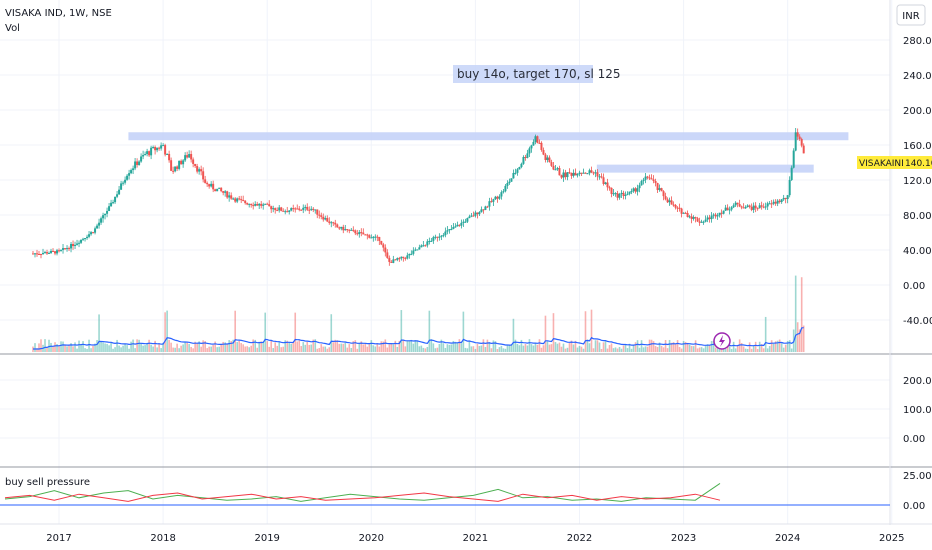 Image resolution: width=932 pixels, height=550 pixels. What do you see at coordinates (362, 497) in the screenshot?
I see `pressure-sell-line` at bounding box center [362, 497].